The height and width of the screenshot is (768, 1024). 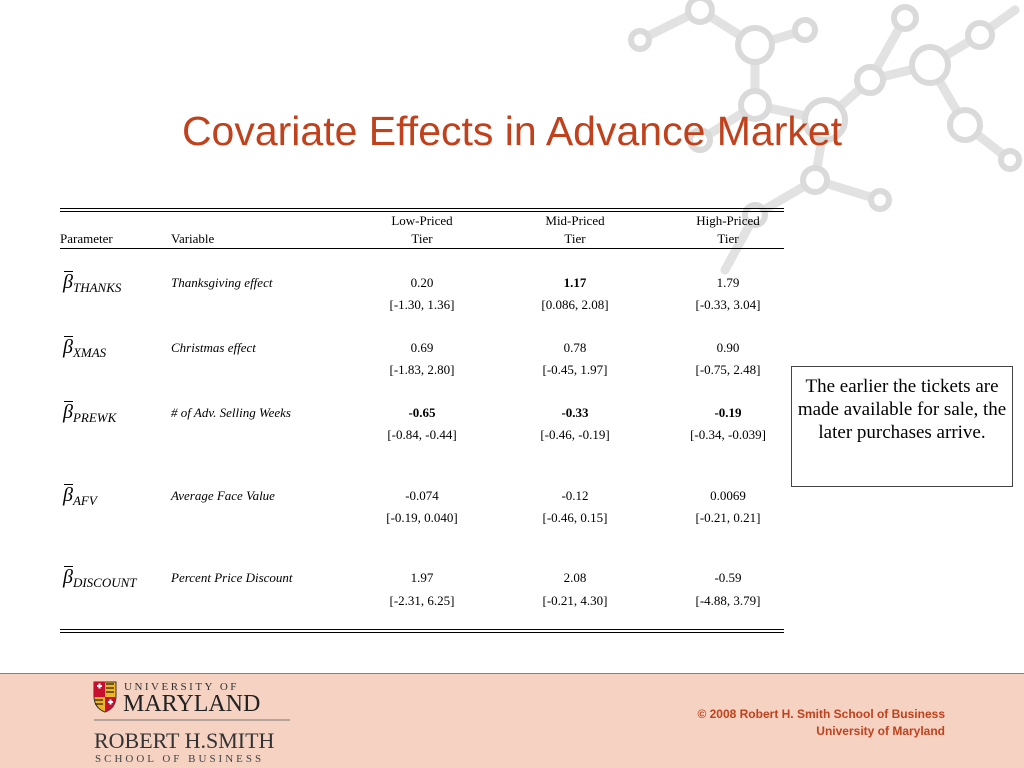 I want to click on cell-high-ci: [-0.21, 0.21], so click(x=728, y=517).